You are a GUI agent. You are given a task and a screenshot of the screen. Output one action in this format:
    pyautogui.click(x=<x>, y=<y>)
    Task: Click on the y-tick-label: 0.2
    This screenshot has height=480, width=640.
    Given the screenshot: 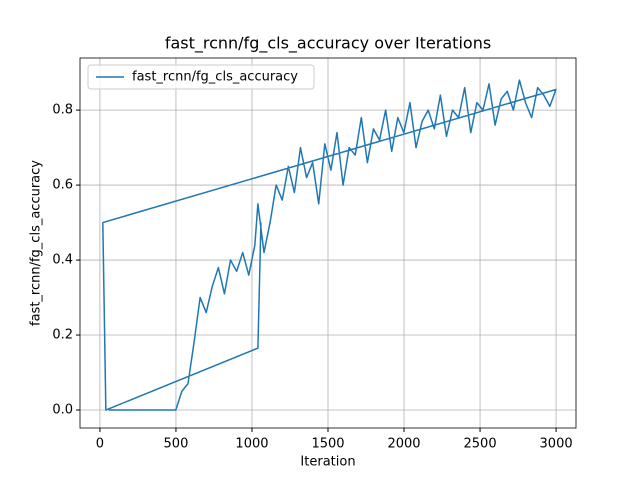 What is the action you would take?
    pyautogui.click(x=62, y=335)
    